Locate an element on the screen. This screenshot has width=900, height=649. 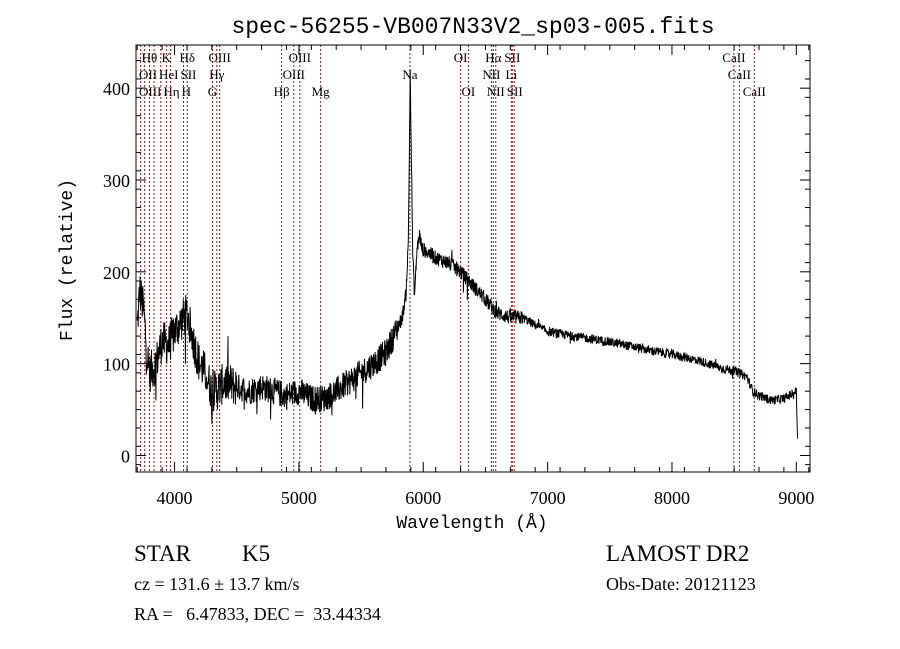
y-tick-label: 200 is located at coordinates (116, 273).